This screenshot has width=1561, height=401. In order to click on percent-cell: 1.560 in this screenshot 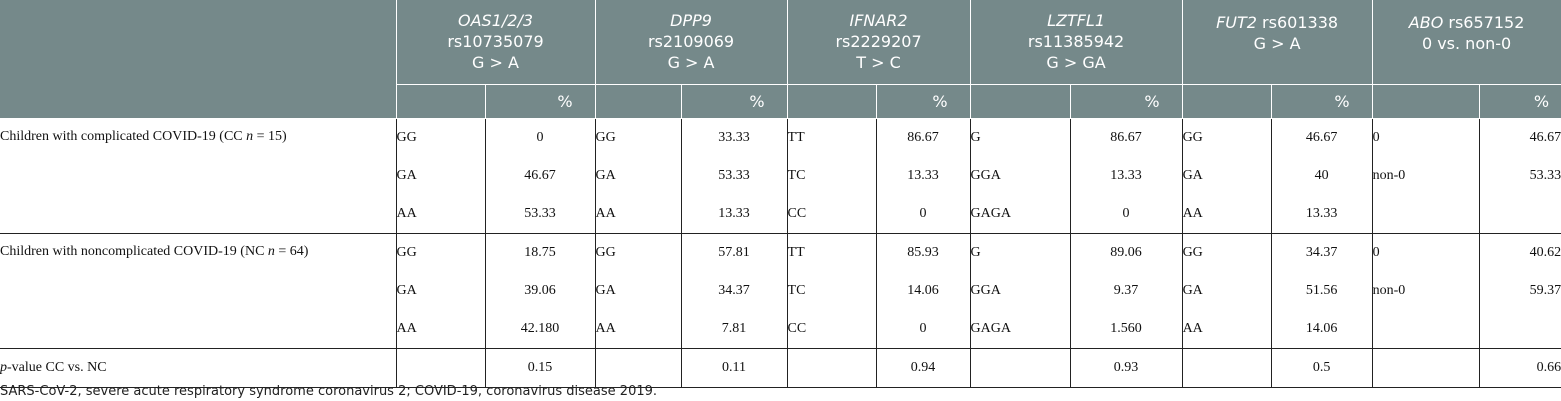, I will do `click(1126, 328)`.